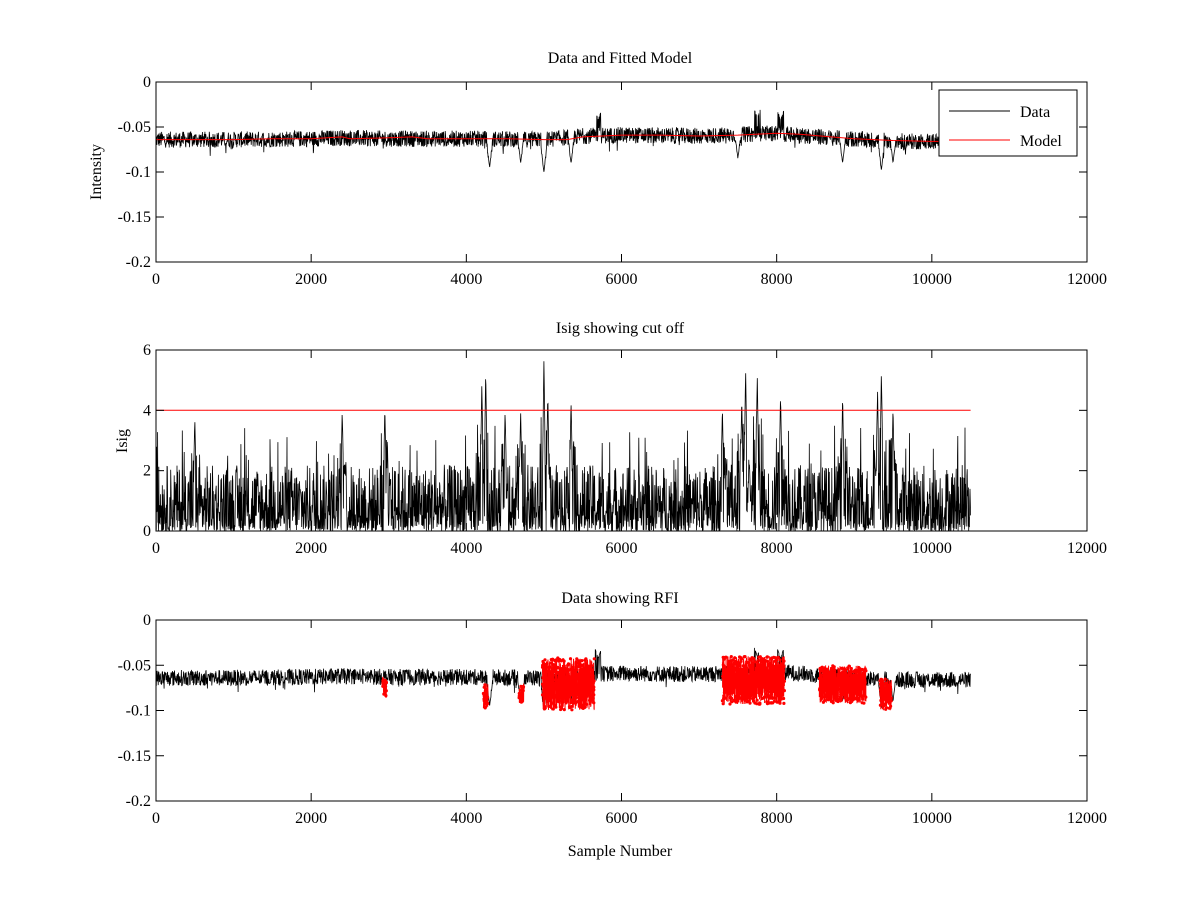  What do you see at coordinates (1041, 141) in the screenshot?
I see `legend-entry: Model` at bounding box center [1041, 141].